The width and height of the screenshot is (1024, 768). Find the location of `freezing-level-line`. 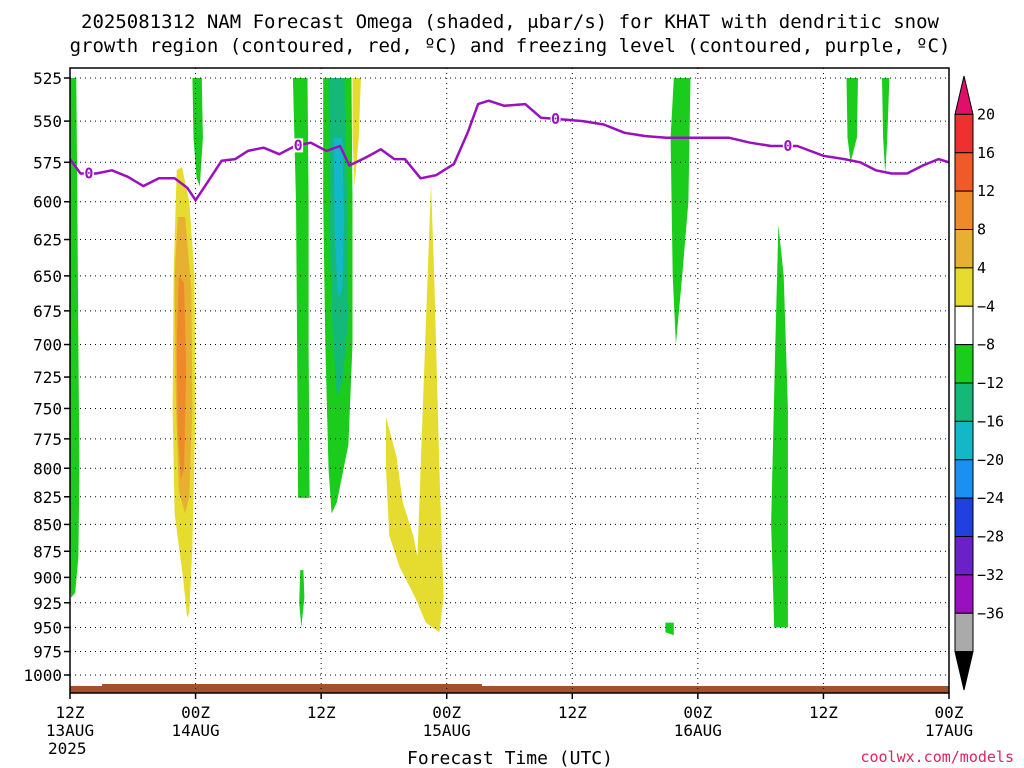

freezing-level-line is located at coordinates (509, 150).